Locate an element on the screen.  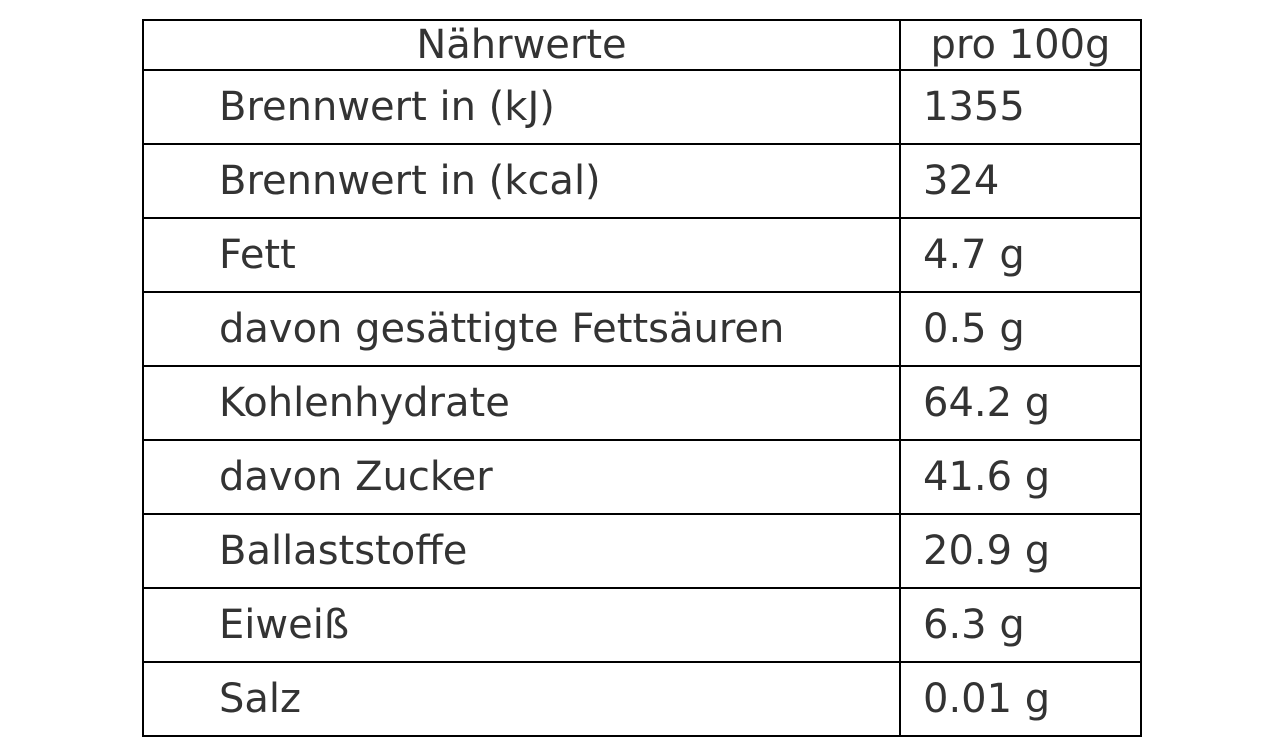
nutrient-name: Salz is located at coordinates (521, 699).